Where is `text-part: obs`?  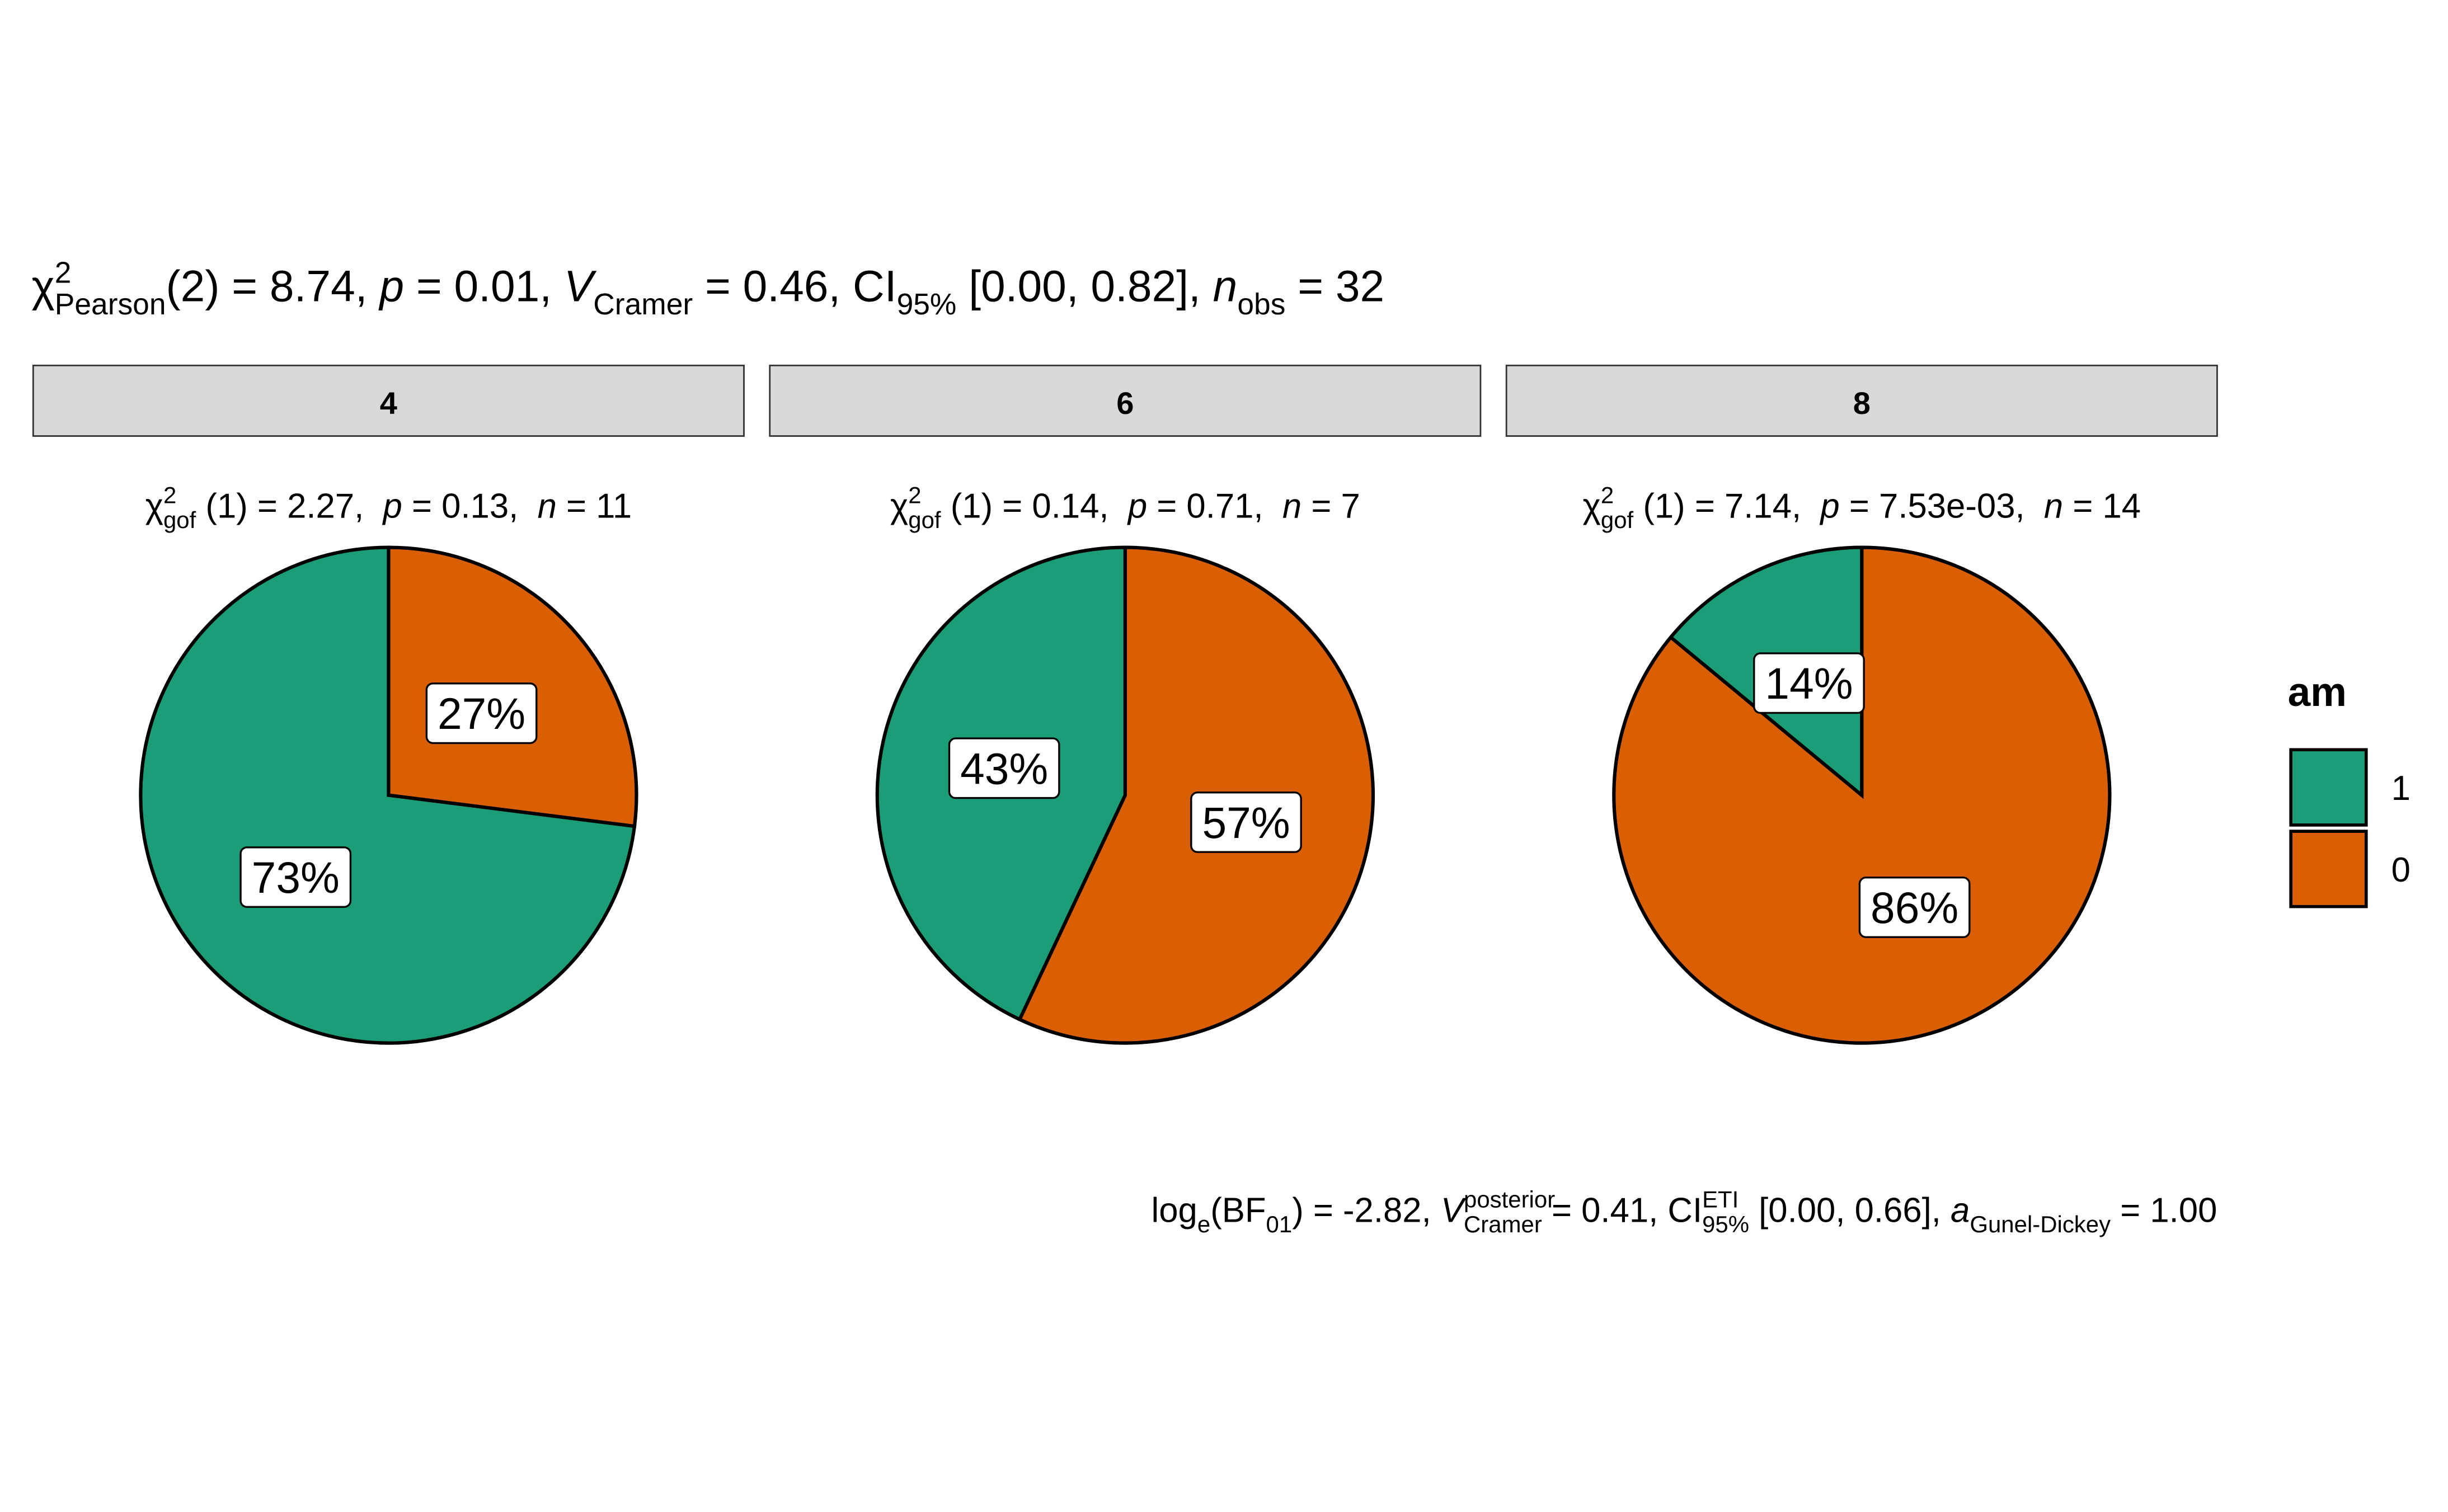 text-part: obs is located at coordinates (1261, 305).